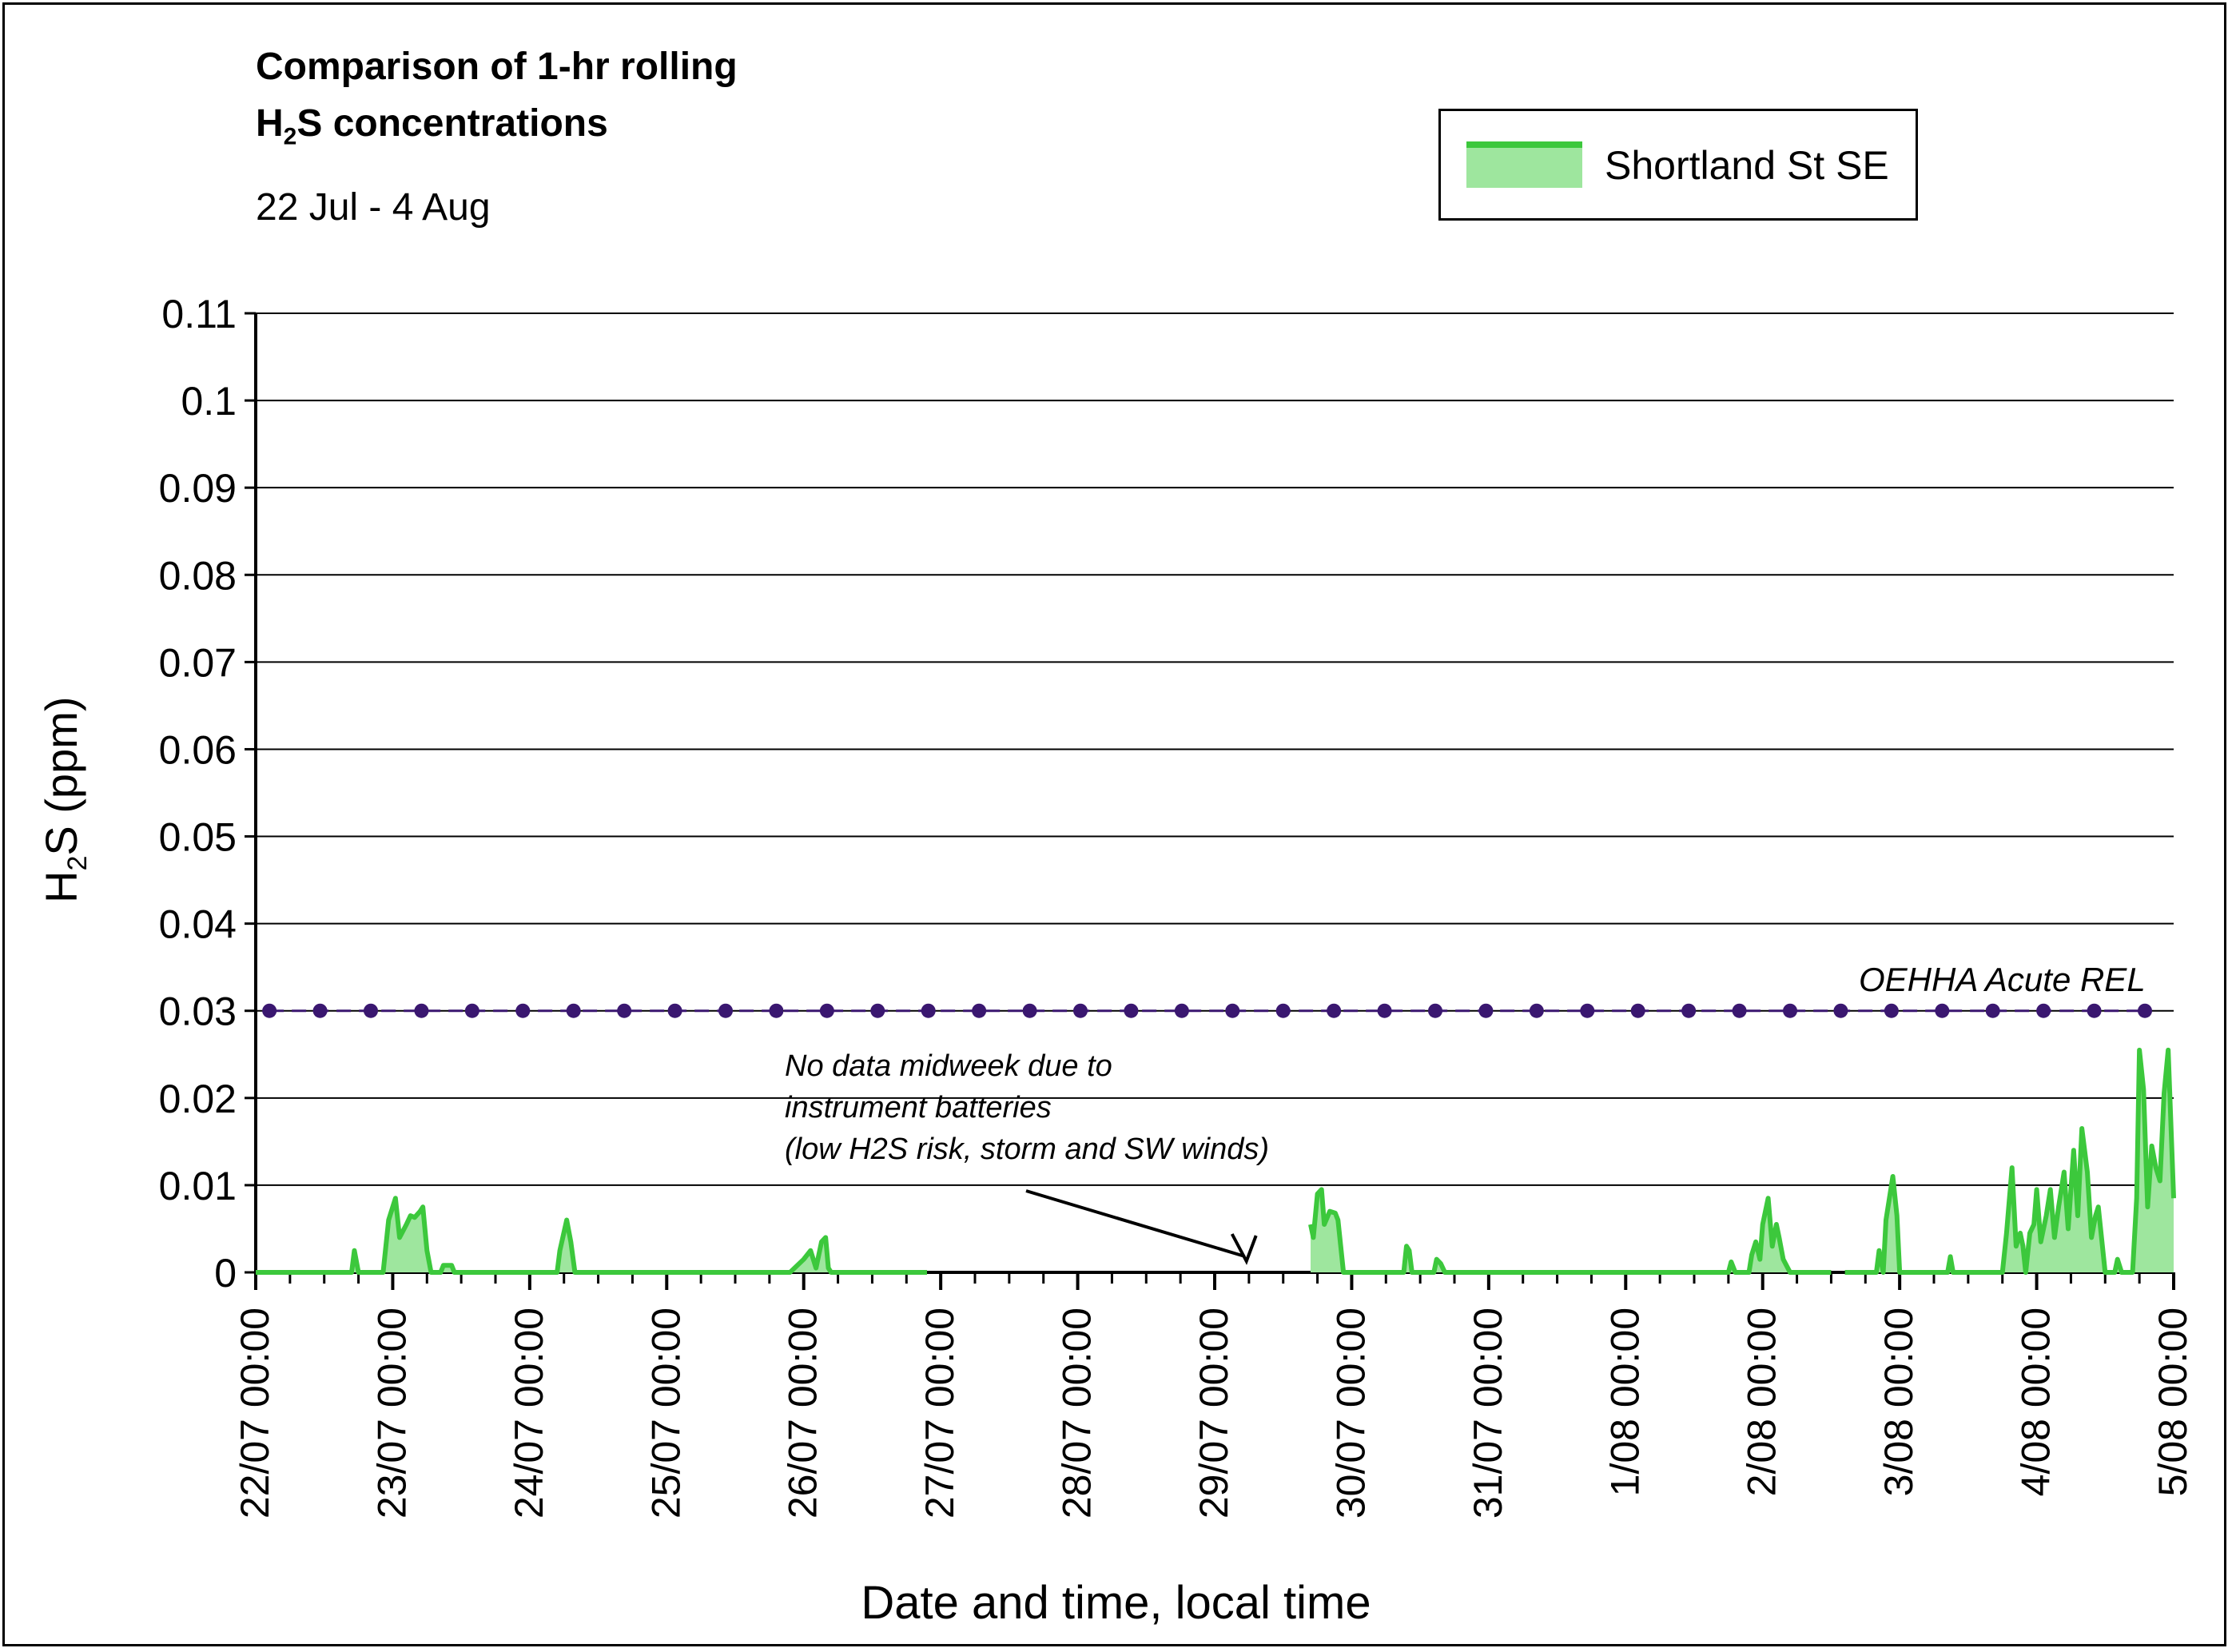 The image size is (2232, 1652). What do you see at coordinates (1488, 1413) in the screenshot?
I see `x-tick-label: 31/07 00:00` at bounding box center [1488, 1413].